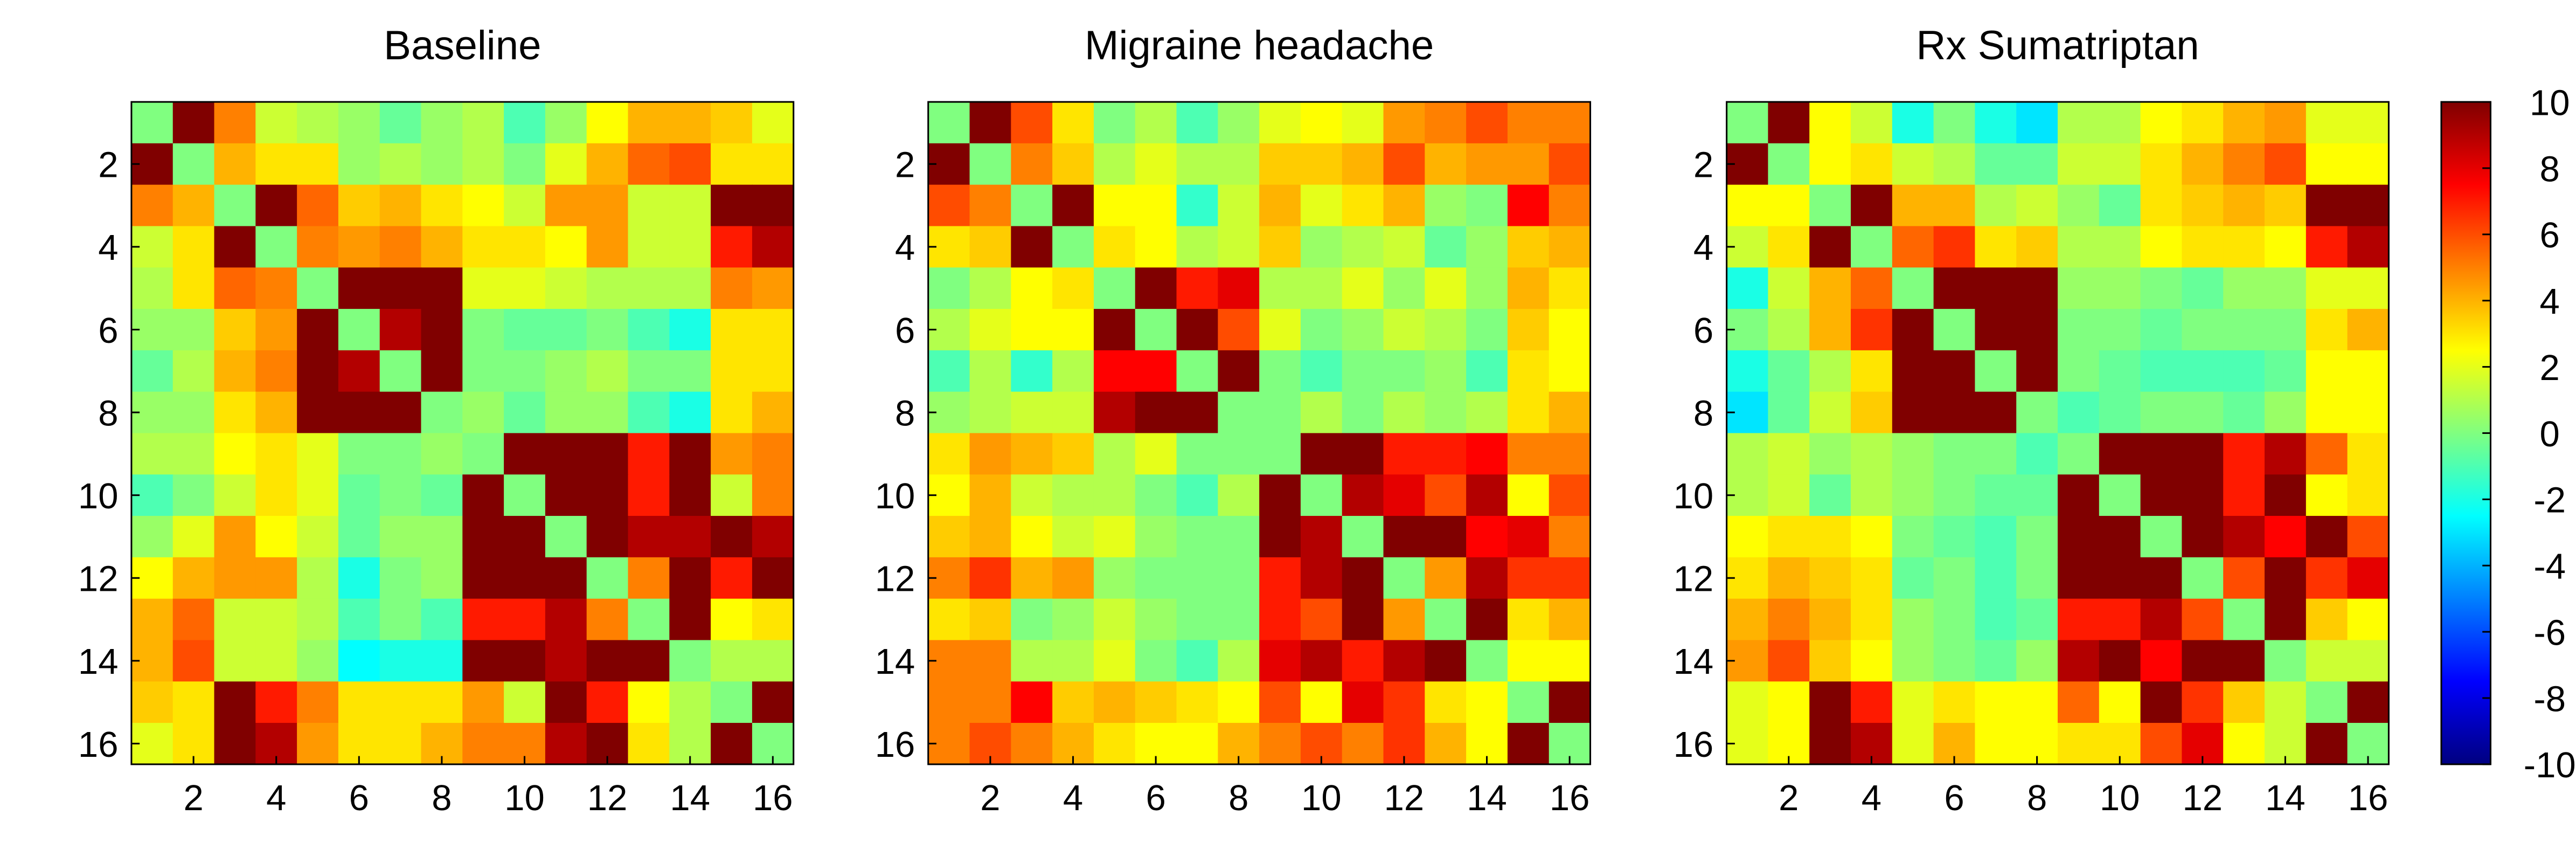  I want to click on chart-title: Baseline, so click(462, 45).